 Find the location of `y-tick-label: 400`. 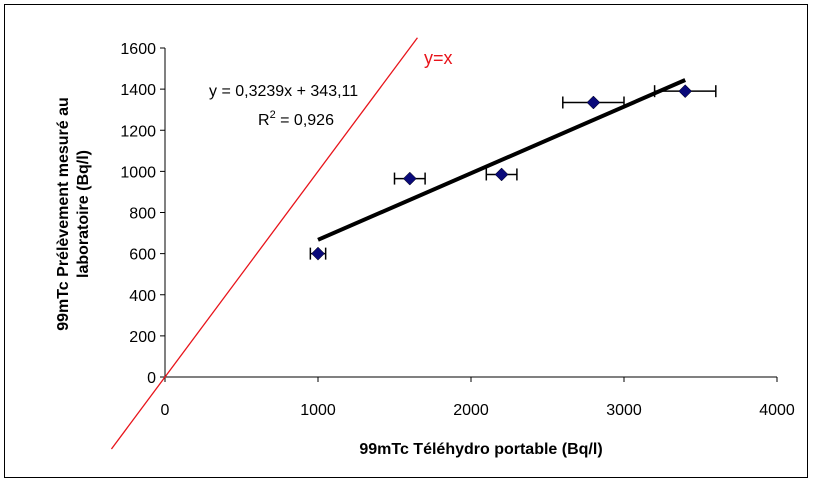

y-tick-label: 400 is located at coordinates (142, 296).